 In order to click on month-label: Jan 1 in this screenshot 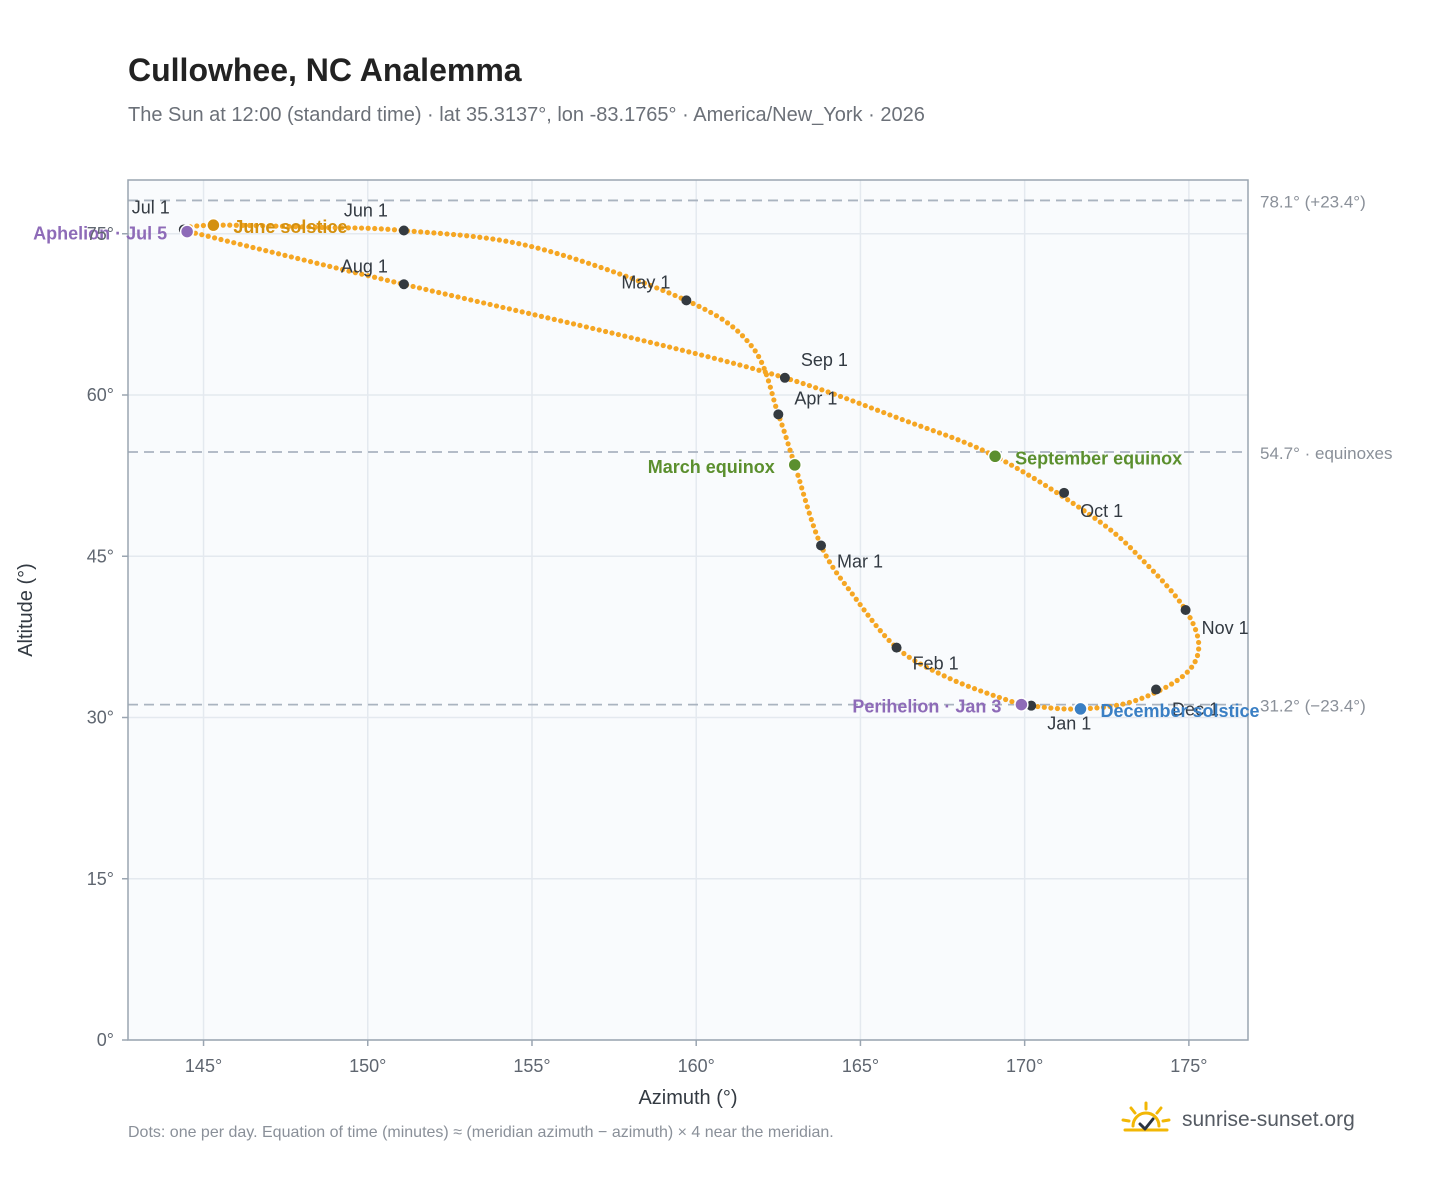, I will do `click(1069, 724)`.